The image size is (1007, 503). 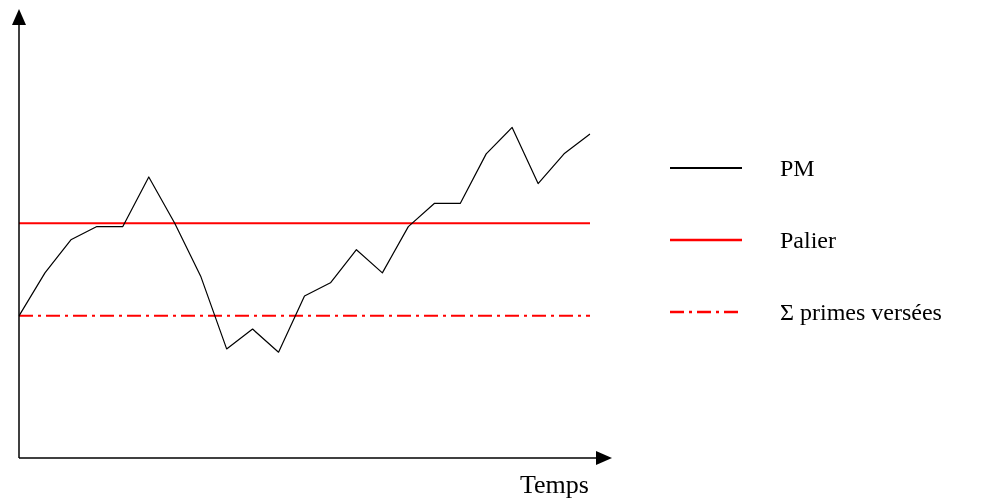 What do you see at coordinates (797, 168) in the screenshot?
I see `legend-label: PM` at bounding box center [797, 168].